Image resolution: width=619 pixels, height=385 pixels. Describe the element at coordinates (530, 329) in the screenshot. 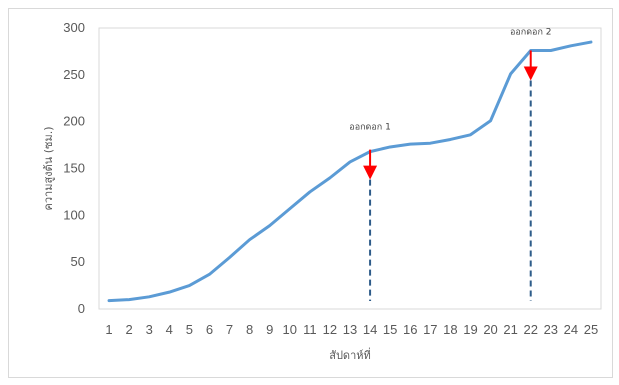

I see `x-tick-label: 22` at that location.